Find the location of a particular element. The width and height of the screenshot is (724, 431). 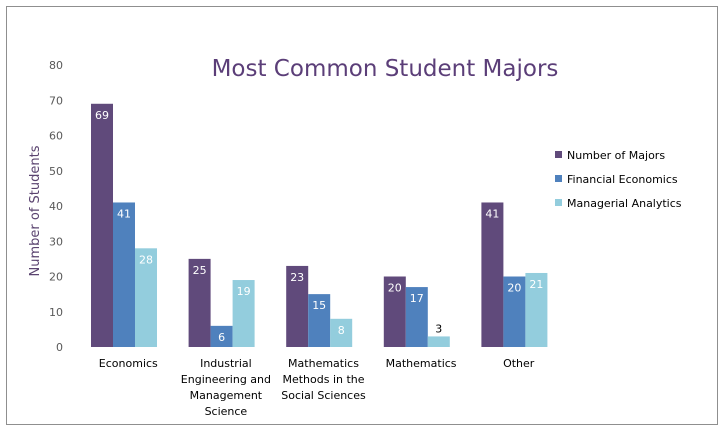

category-label: Economics is located at coordinates (128, 363).